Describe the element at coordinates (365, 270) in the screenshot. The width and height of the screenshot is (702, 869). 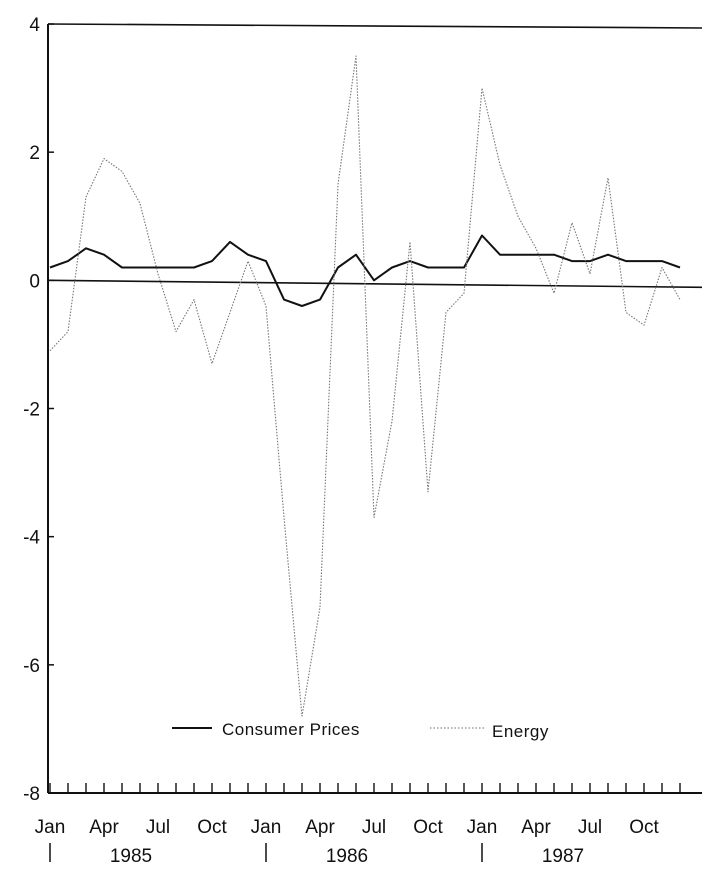
I see `series-line-consumer-prices` at that location.